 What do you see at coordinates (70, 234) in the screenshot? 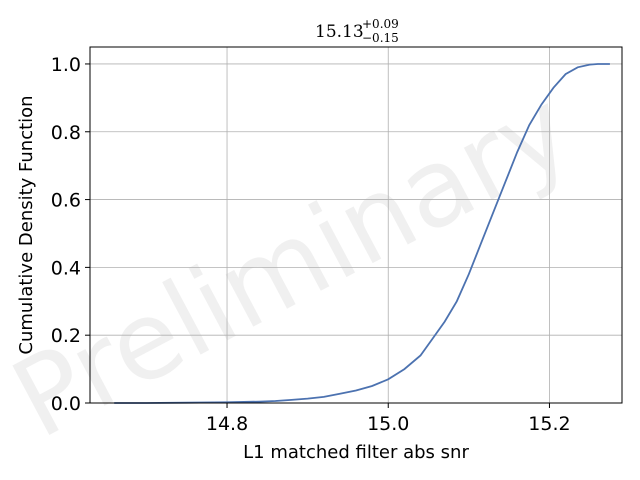
I see `y-axis-ticks: 0.0 0.2 0.4 0.6 0.8 1.0` at bounding box center [70, 234].